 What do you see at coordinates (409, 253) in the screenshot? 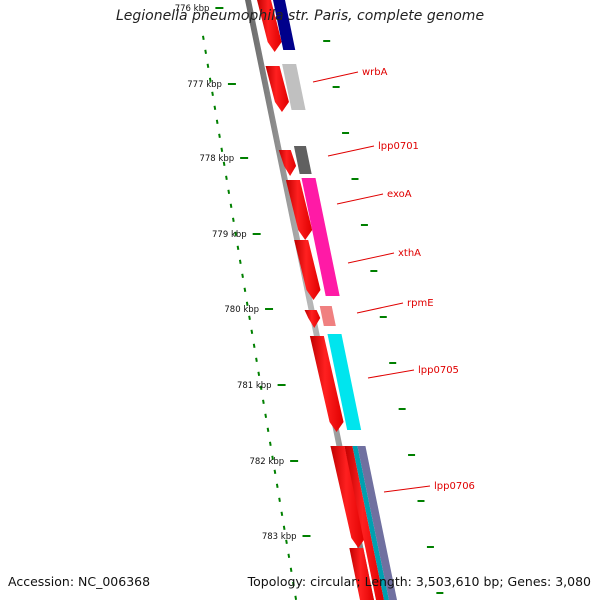
I see `gene-label-xthA: xthA` at bounding box center [409, 253].